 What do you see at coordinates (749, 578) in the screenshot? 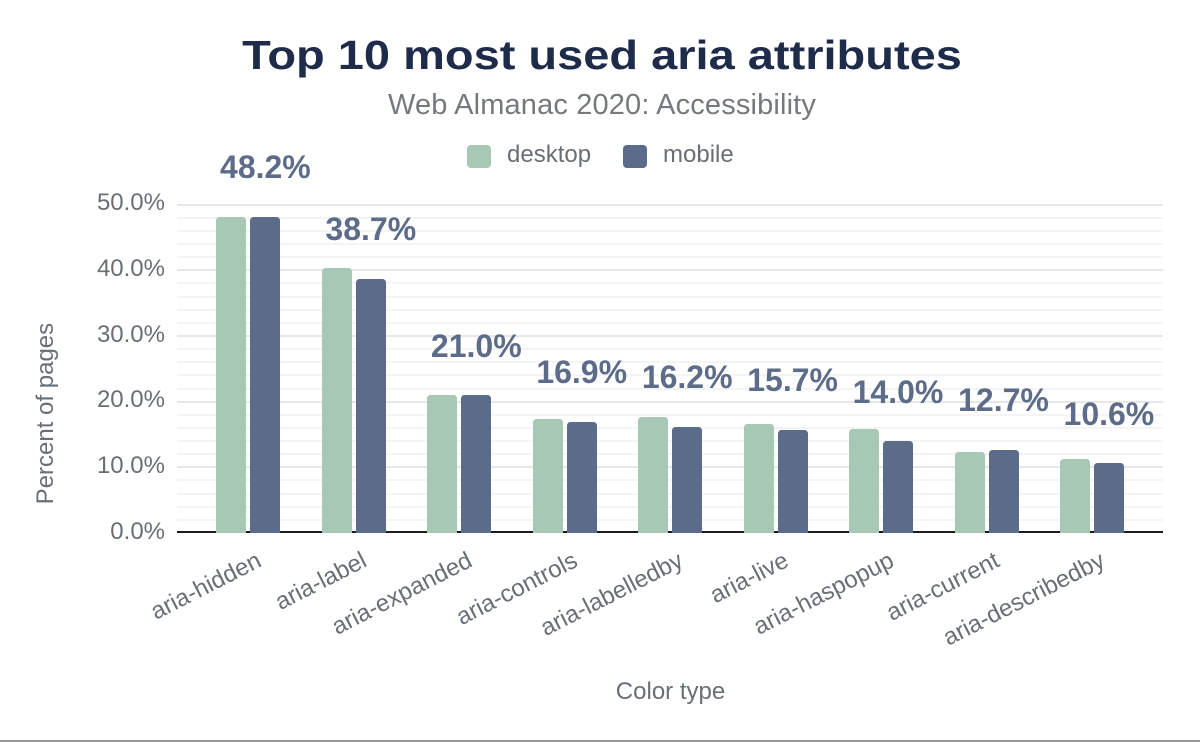
I see `svg-text: aria-live` at bounding box center [749, 578].